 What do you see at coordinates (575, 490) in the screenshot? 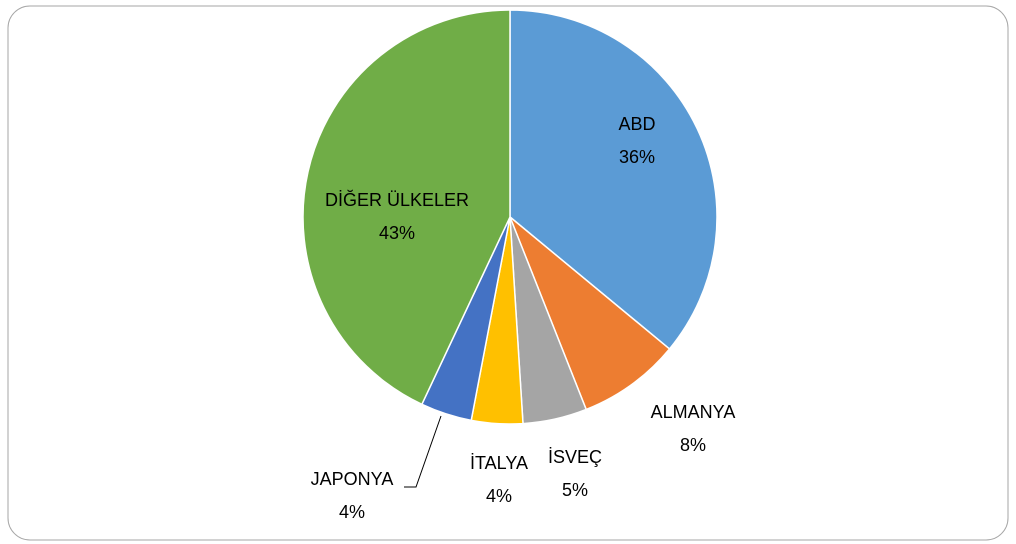
I see `label-value: 5%` at bounding box center [575, 490].